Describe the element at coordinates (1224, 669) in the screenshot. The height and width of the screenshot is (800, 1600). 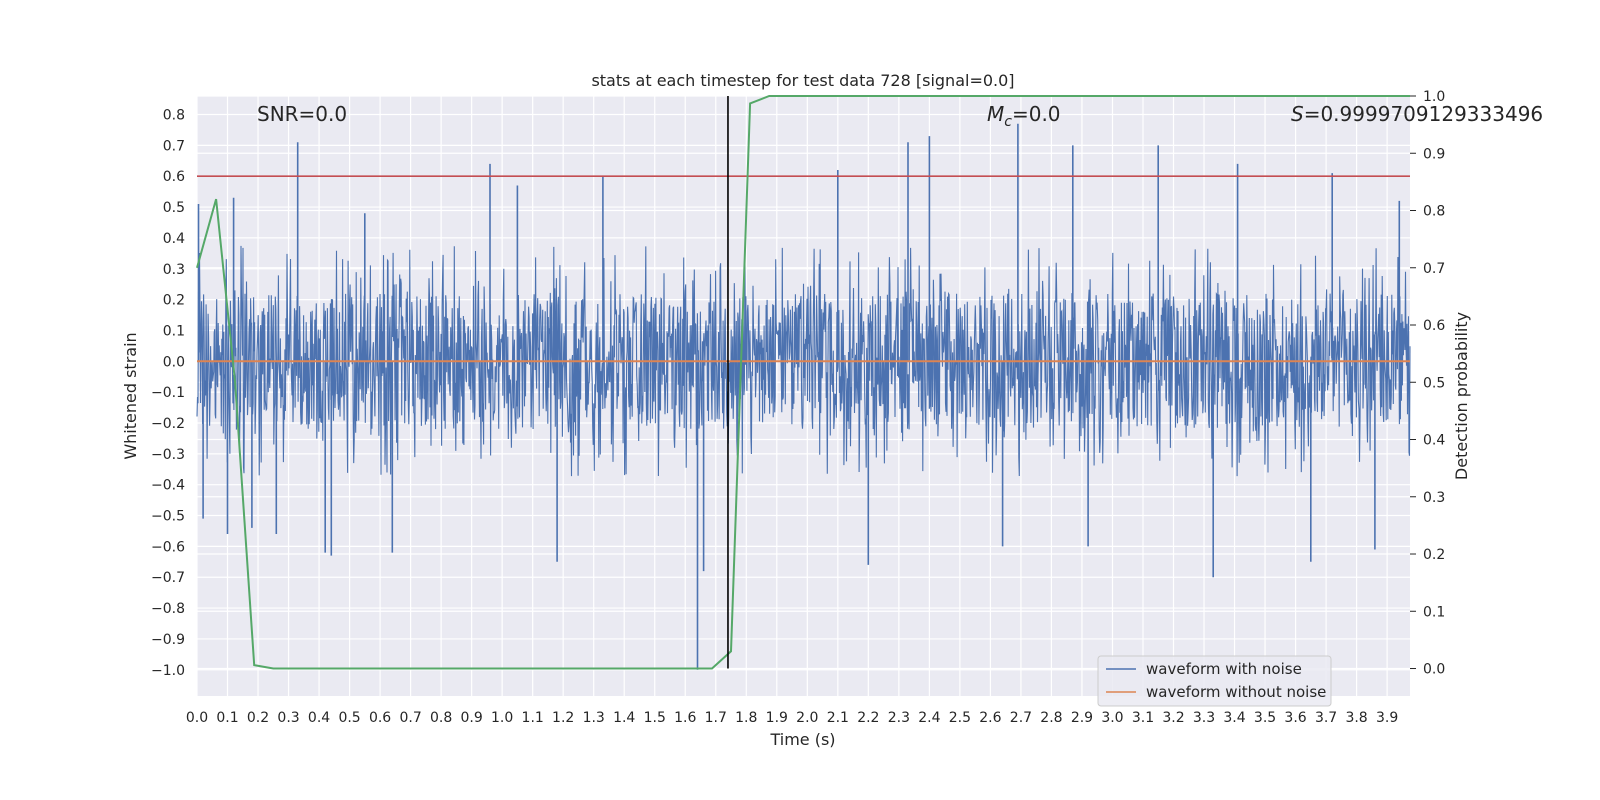
I see `legend-label-noise: waveform with noise` at that location.